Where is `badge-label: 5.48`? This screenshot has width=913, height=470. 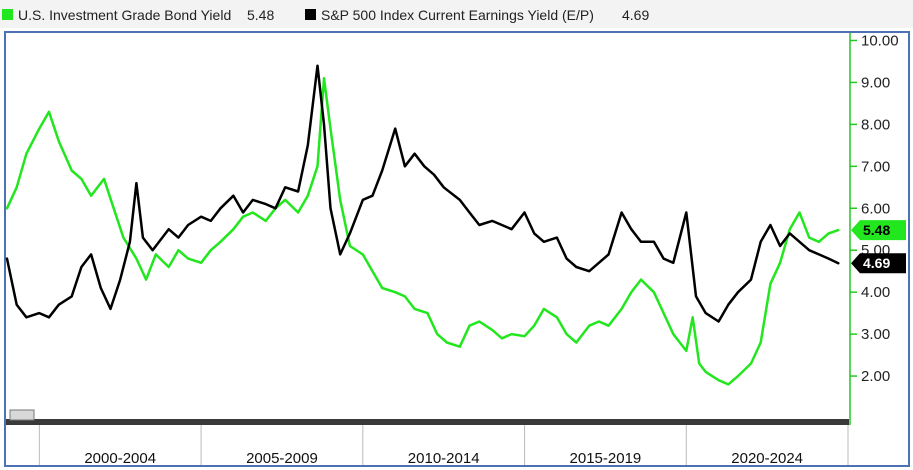
badge-label: 5.48 is located at coordinates (876, 230).